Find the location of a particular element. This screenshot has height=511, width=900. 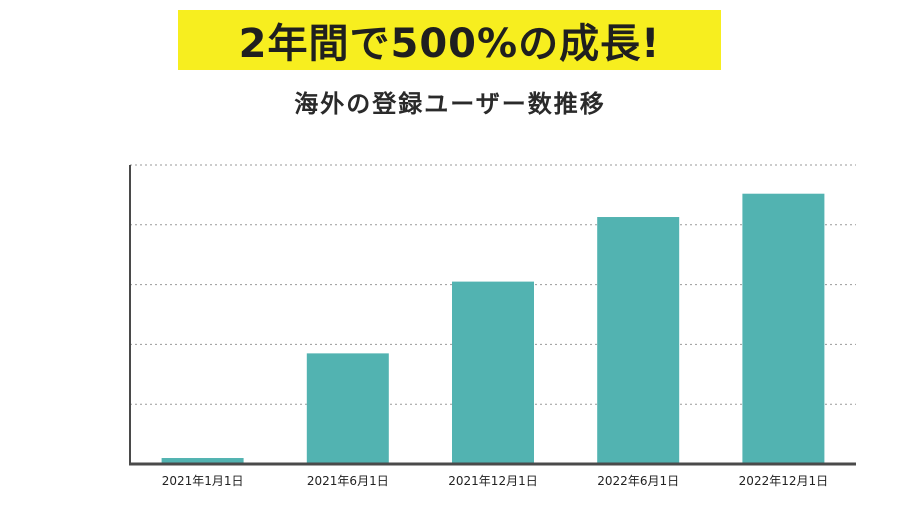

x-tick-label: 2022年6月1日 is located at coordinates (638, 481).